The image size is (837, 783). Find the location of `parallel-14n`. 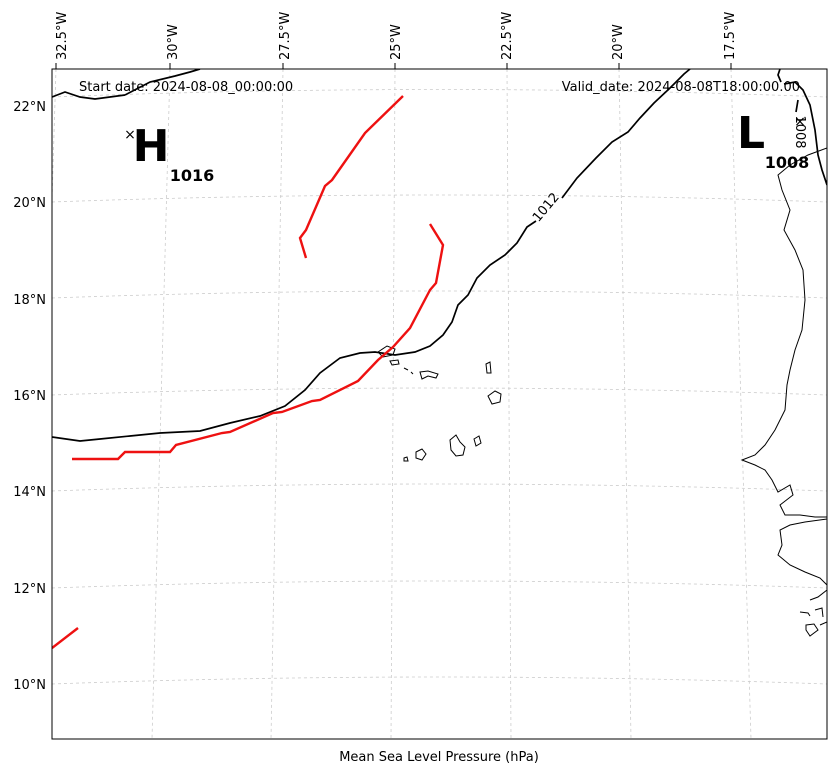

parallel-14n is located at coordinates (439, 487).